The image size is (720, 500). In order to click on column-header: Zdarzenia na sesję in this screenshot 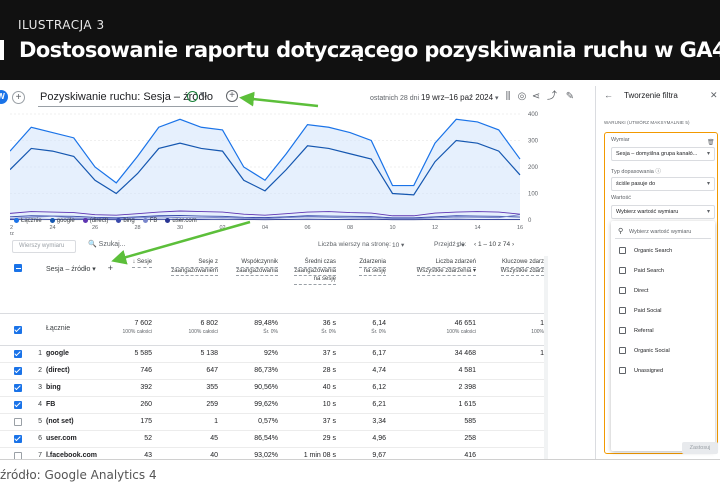, I will do `click(372, 267)`.